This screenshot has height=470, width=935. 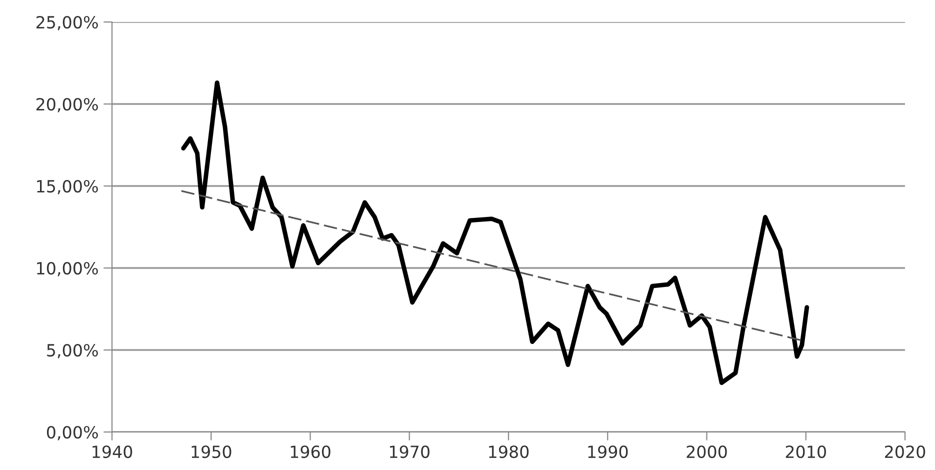 I want to click on x-tick-label: 1940, so click(x=112, y=451).